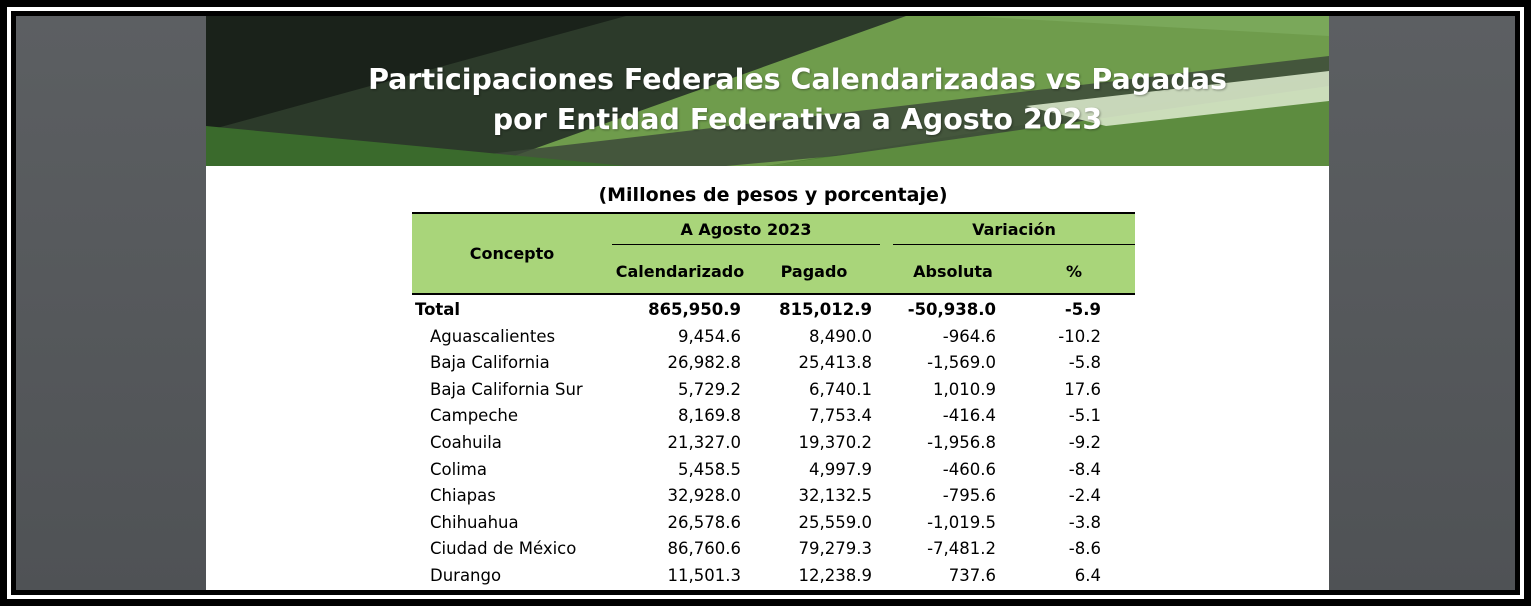  What do you see at coordinates (969, 336) in the screenshot?
I see `cell-absoluta: -964.6` at bounding box center [969, 336].